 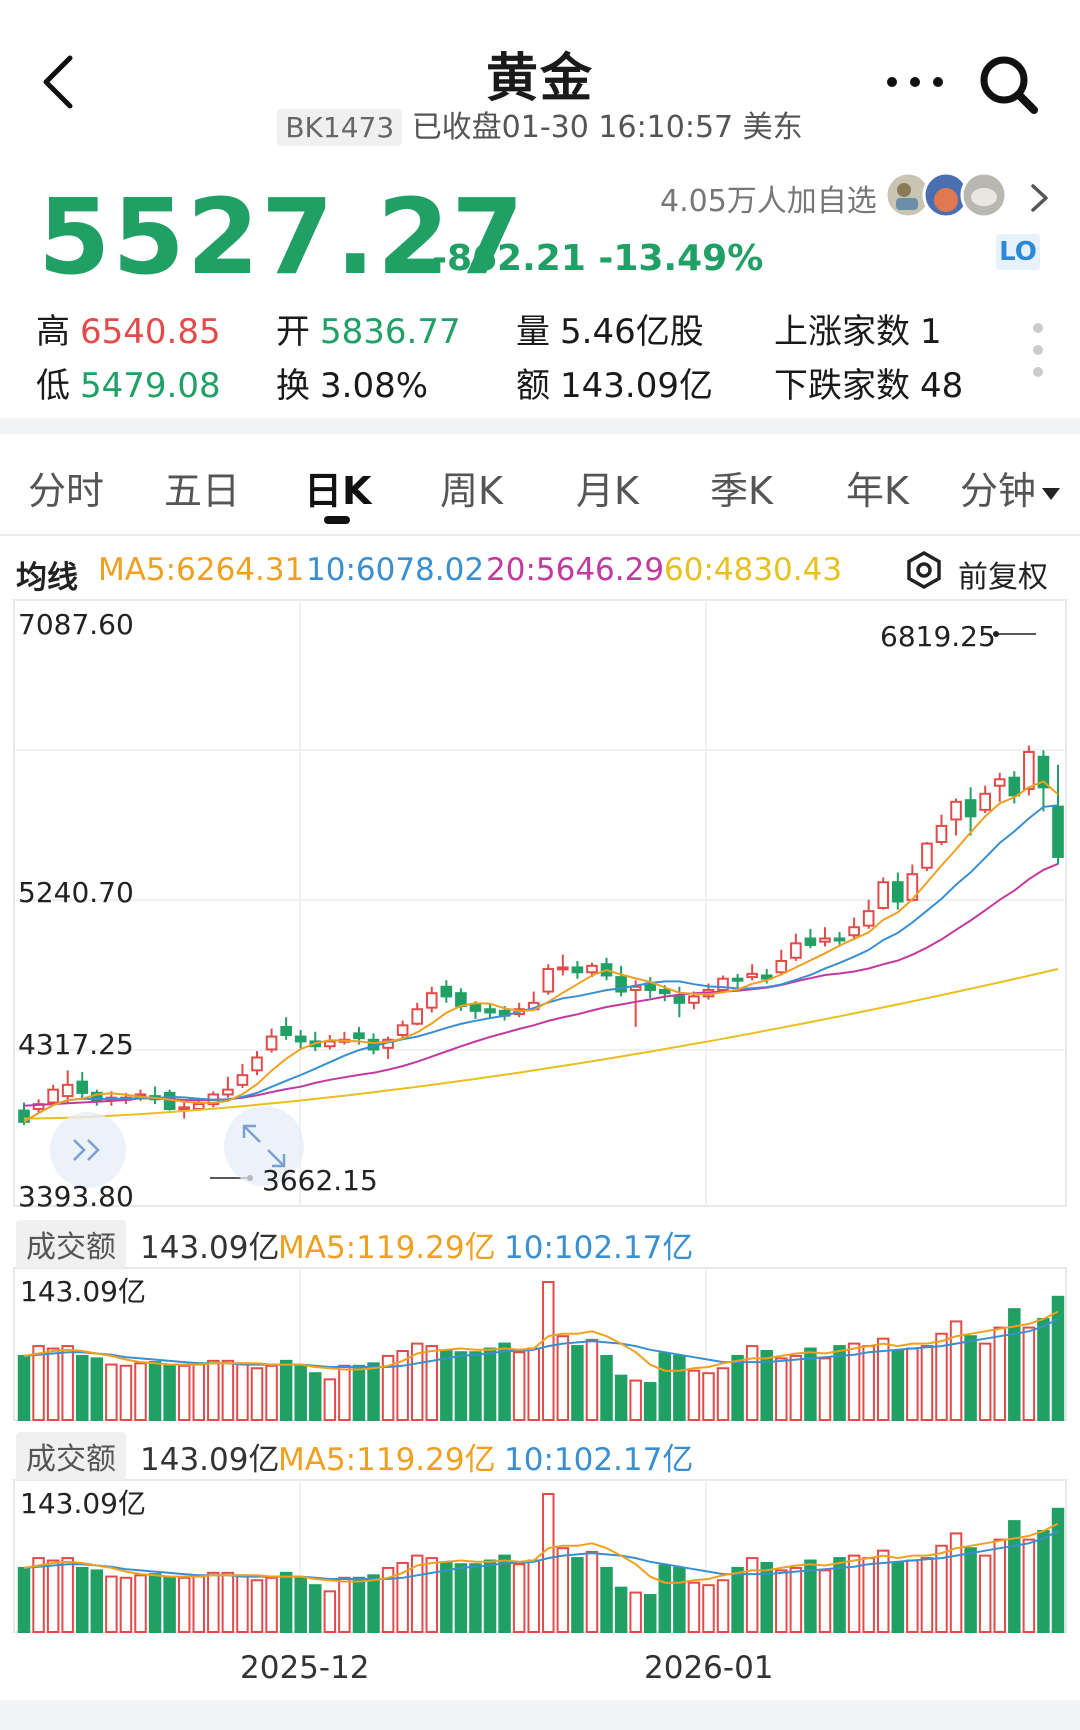 What do you see at coordinates (877, 491) in the screenshot?
I see `tab-yearly-k: 年K` at bounding box center [877, 491].